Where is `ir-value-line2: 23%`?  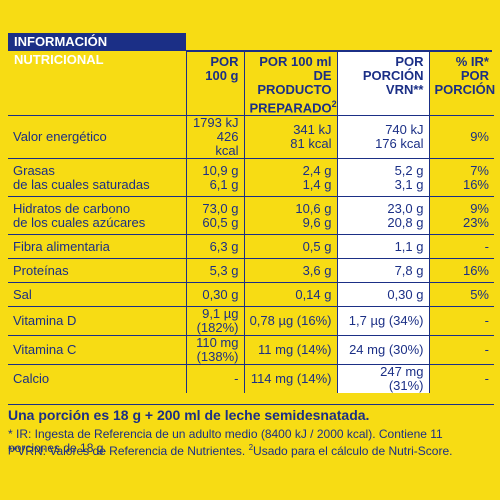 ir-value-line2: 23% is located at coordinates (475, 222).